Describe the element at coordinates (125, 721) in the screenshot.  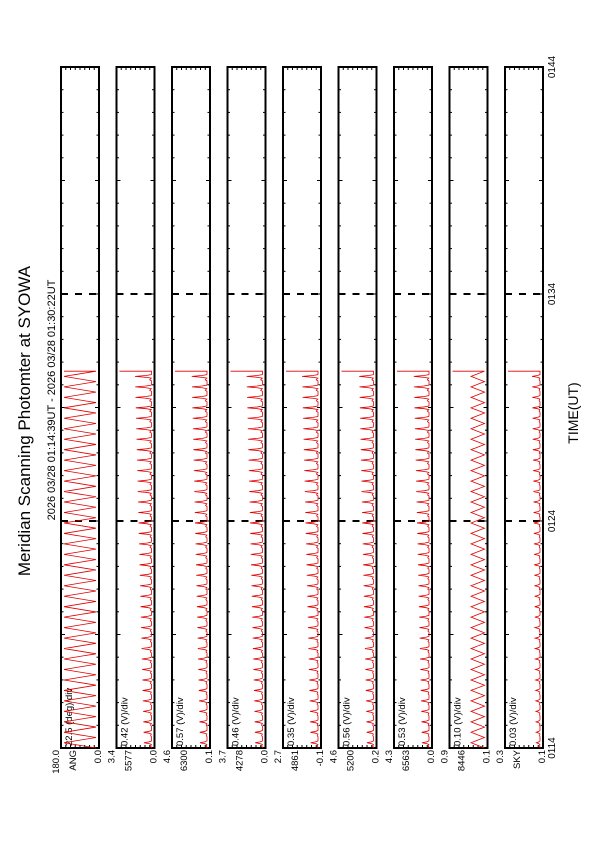
I see `scale-label: 0.42 (V)/div` at that location.